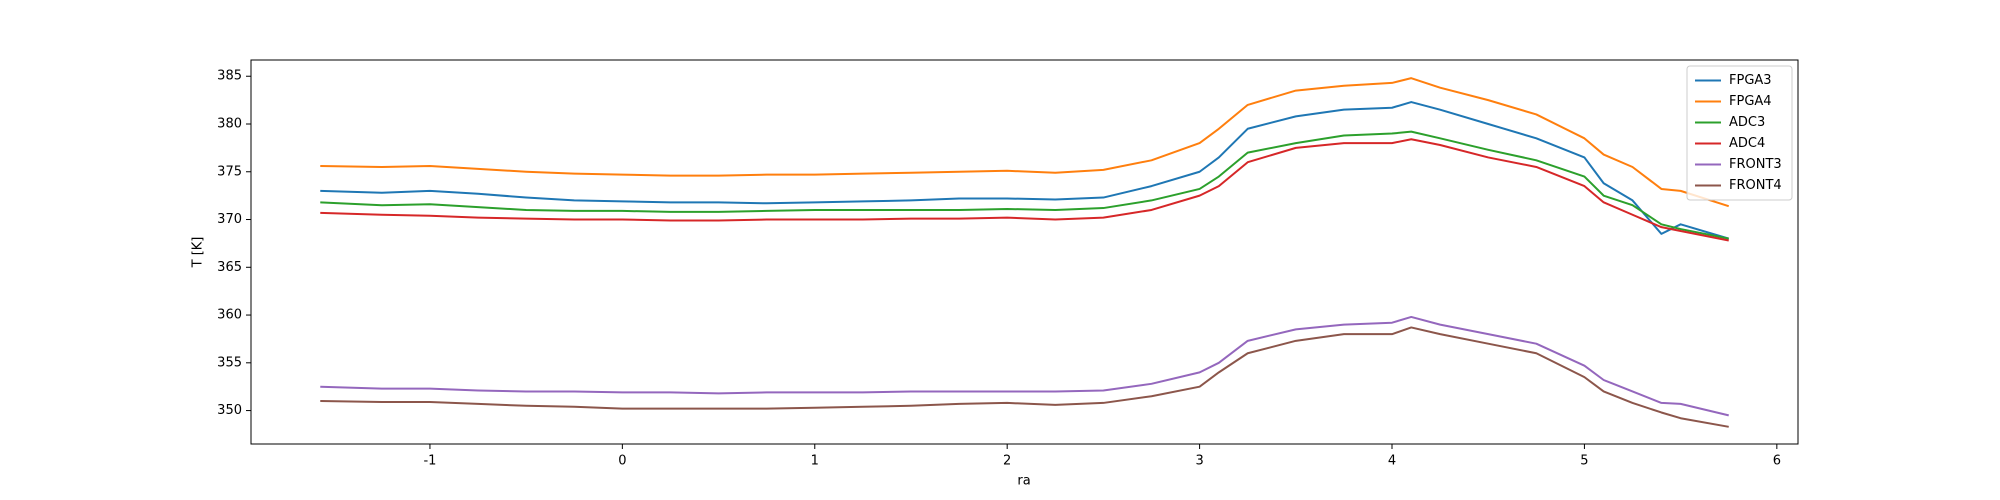 Image resolution: width=2000 pixels, height=500 pixels. I want to click on x-tick-label: -1, so click(429, 461).